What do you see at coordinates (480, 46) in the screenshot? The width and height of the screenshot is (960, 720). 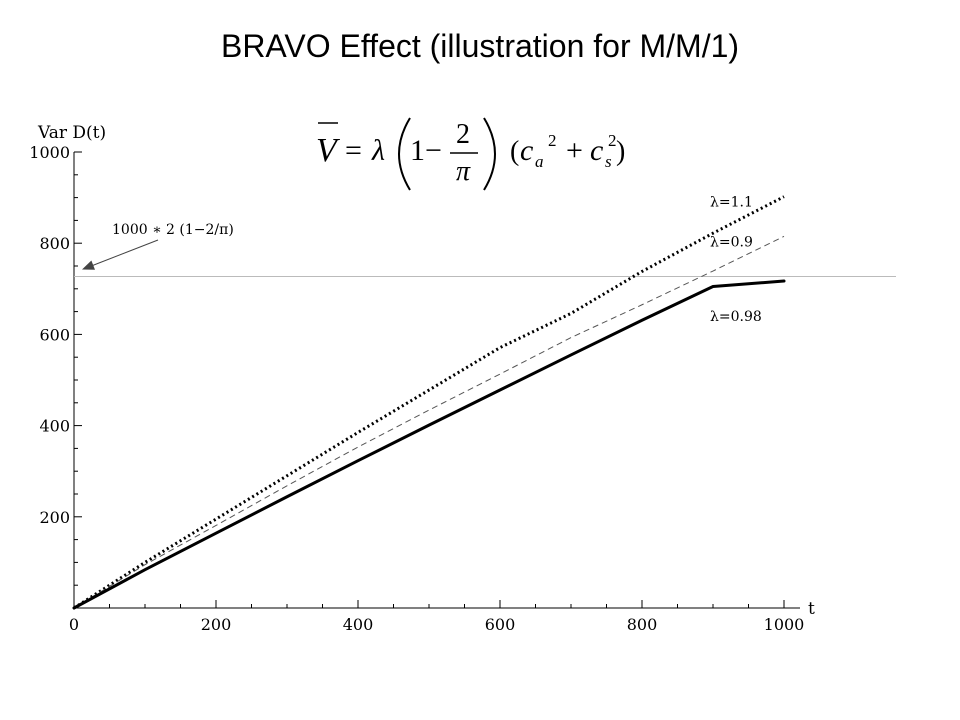 I see `slide-title: BRAVO Effect (illustration for M/M/1)` at bounding box center [480, 46].